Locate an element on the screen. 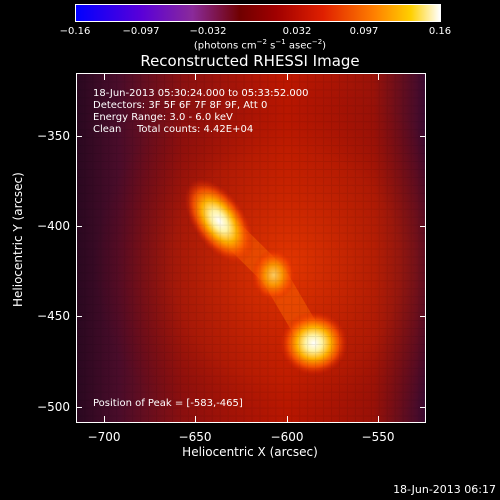 This screenshot has height=500, width=500. y-tick-label: −400 is located at coordinates (53, 226).